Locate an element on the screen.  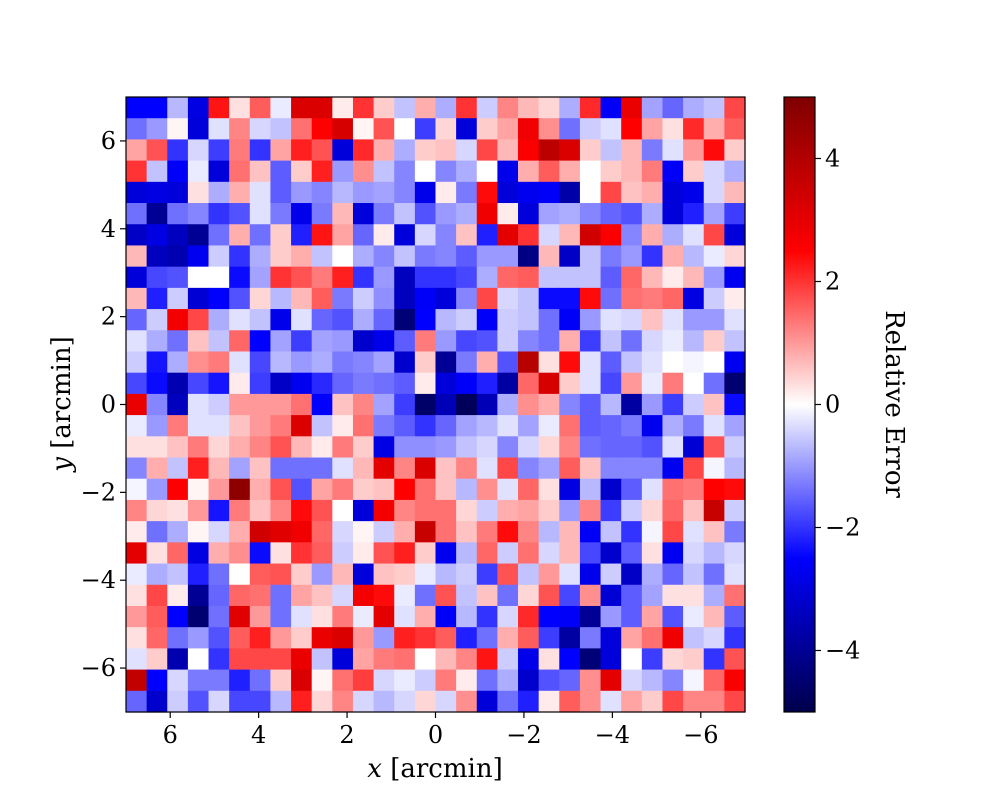
heatmap-cell-r13-c11 is located at coordinates (363, 383).